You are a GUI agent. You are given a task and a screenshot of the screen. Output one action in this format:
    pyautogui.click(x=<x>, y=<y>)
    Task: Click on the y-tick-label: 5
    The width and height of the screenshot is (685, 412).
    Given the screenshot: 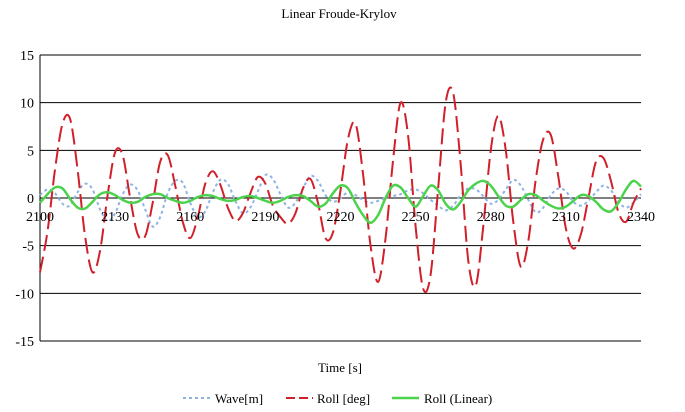 What is the action you would take?
    pyautogui.click(x=30, y=151)
    